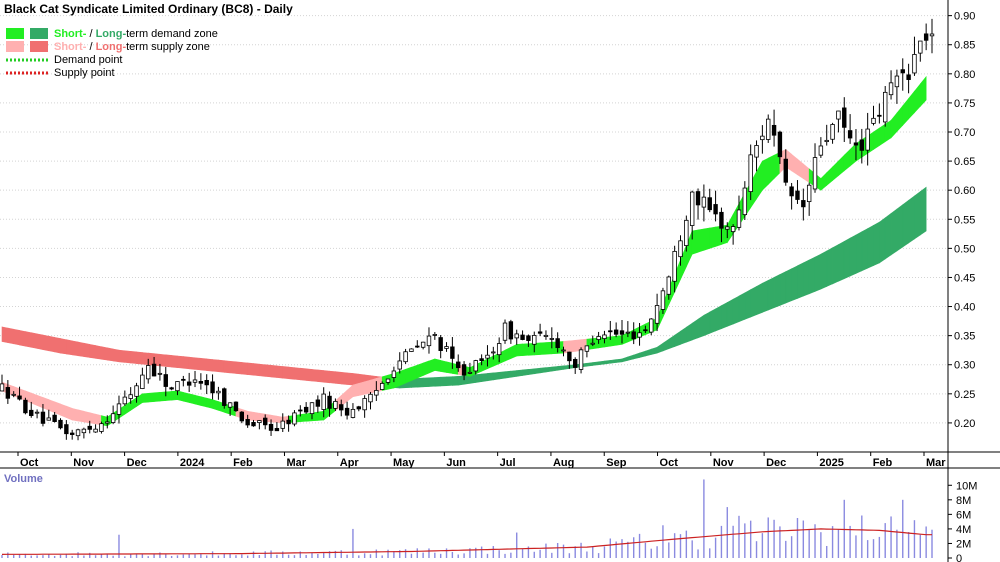 The image size is (1000, 562). What do you see at coordinates (963, 501) in the screenshot?
I see `volume-tick-label: 8M` at bounding box center [963, 501].